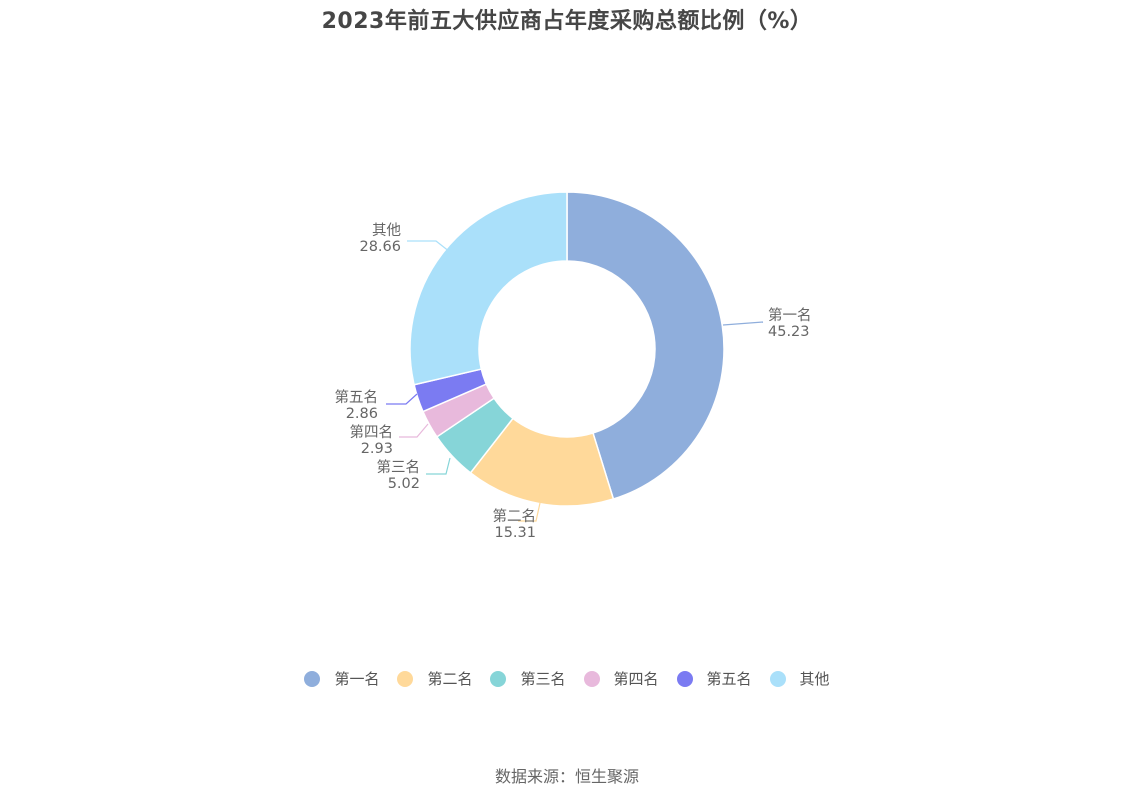  What do you see at coordinates (386, 230) in the screenshot?
I see `slice-label-name: 其他` at bounding box center [386, 230].